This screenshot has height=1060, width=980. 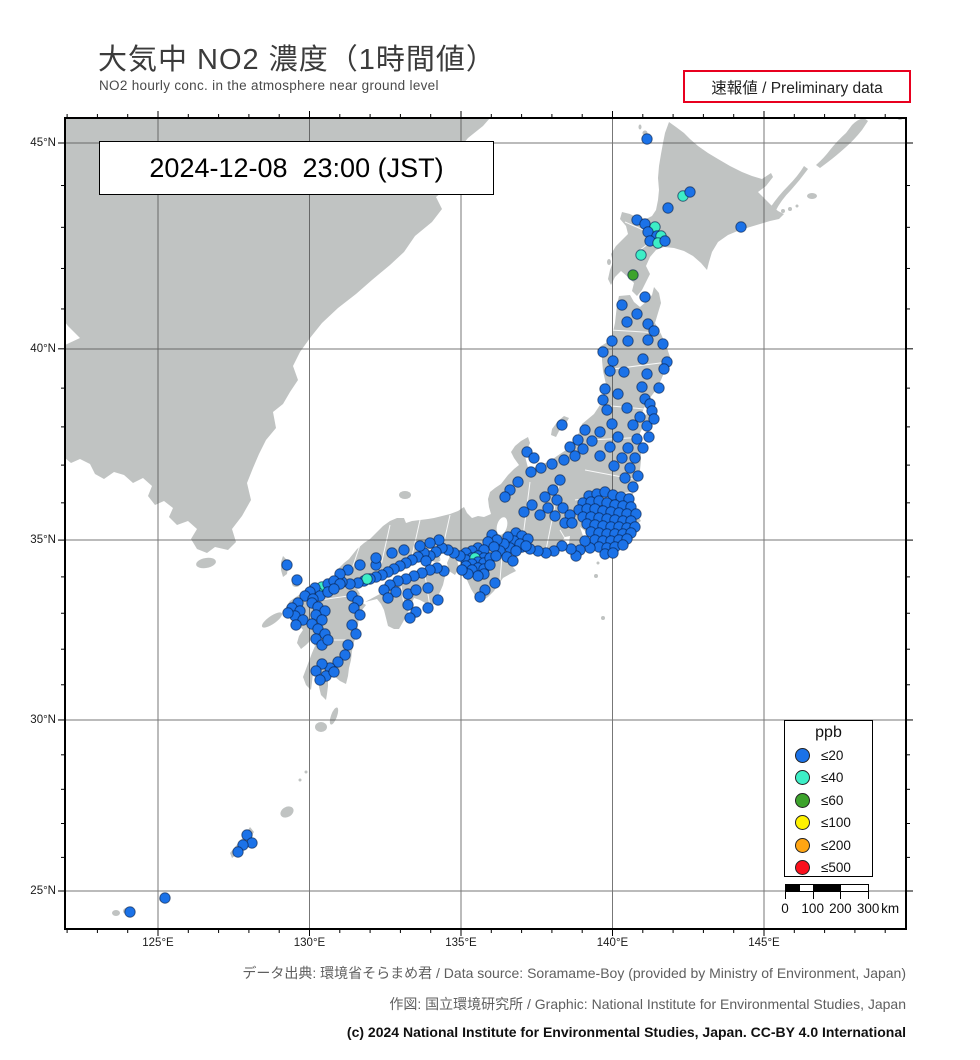 I want to click on legend-item-label: ≤40, so click(x=832, y=778).